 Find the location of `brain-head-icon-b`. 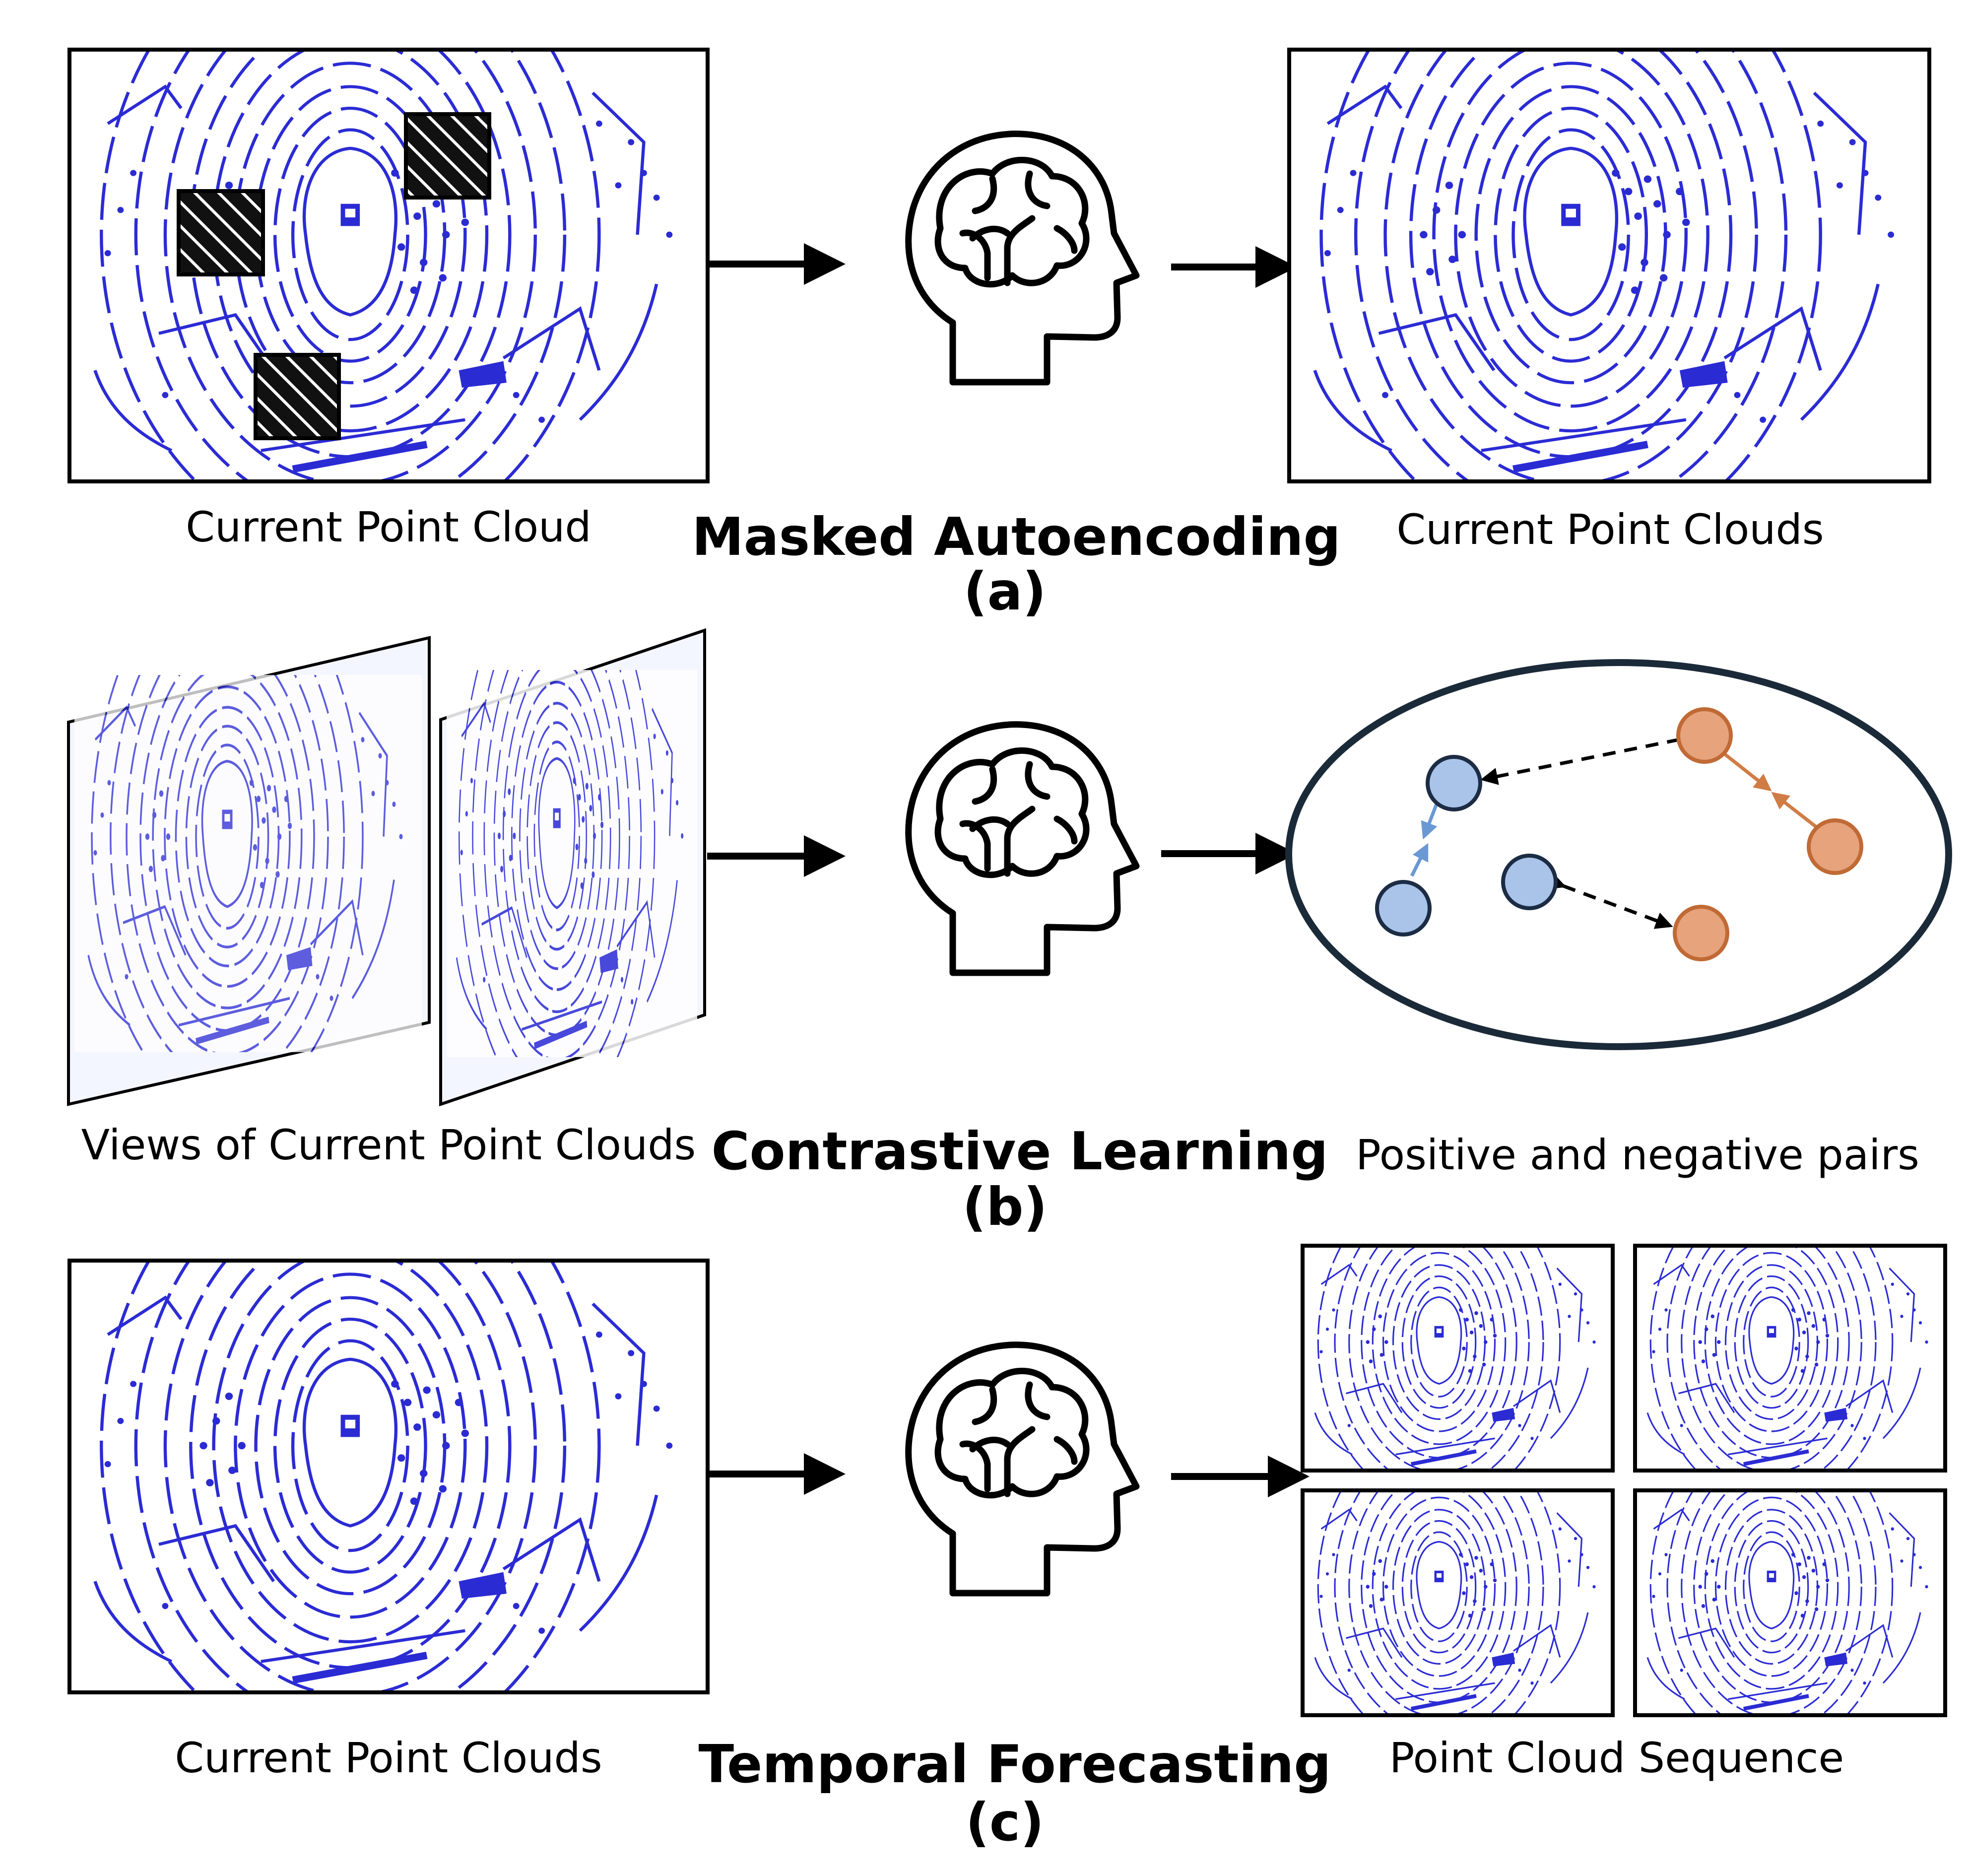

brain-head-icon-b is located at coordinates (1022, 848).